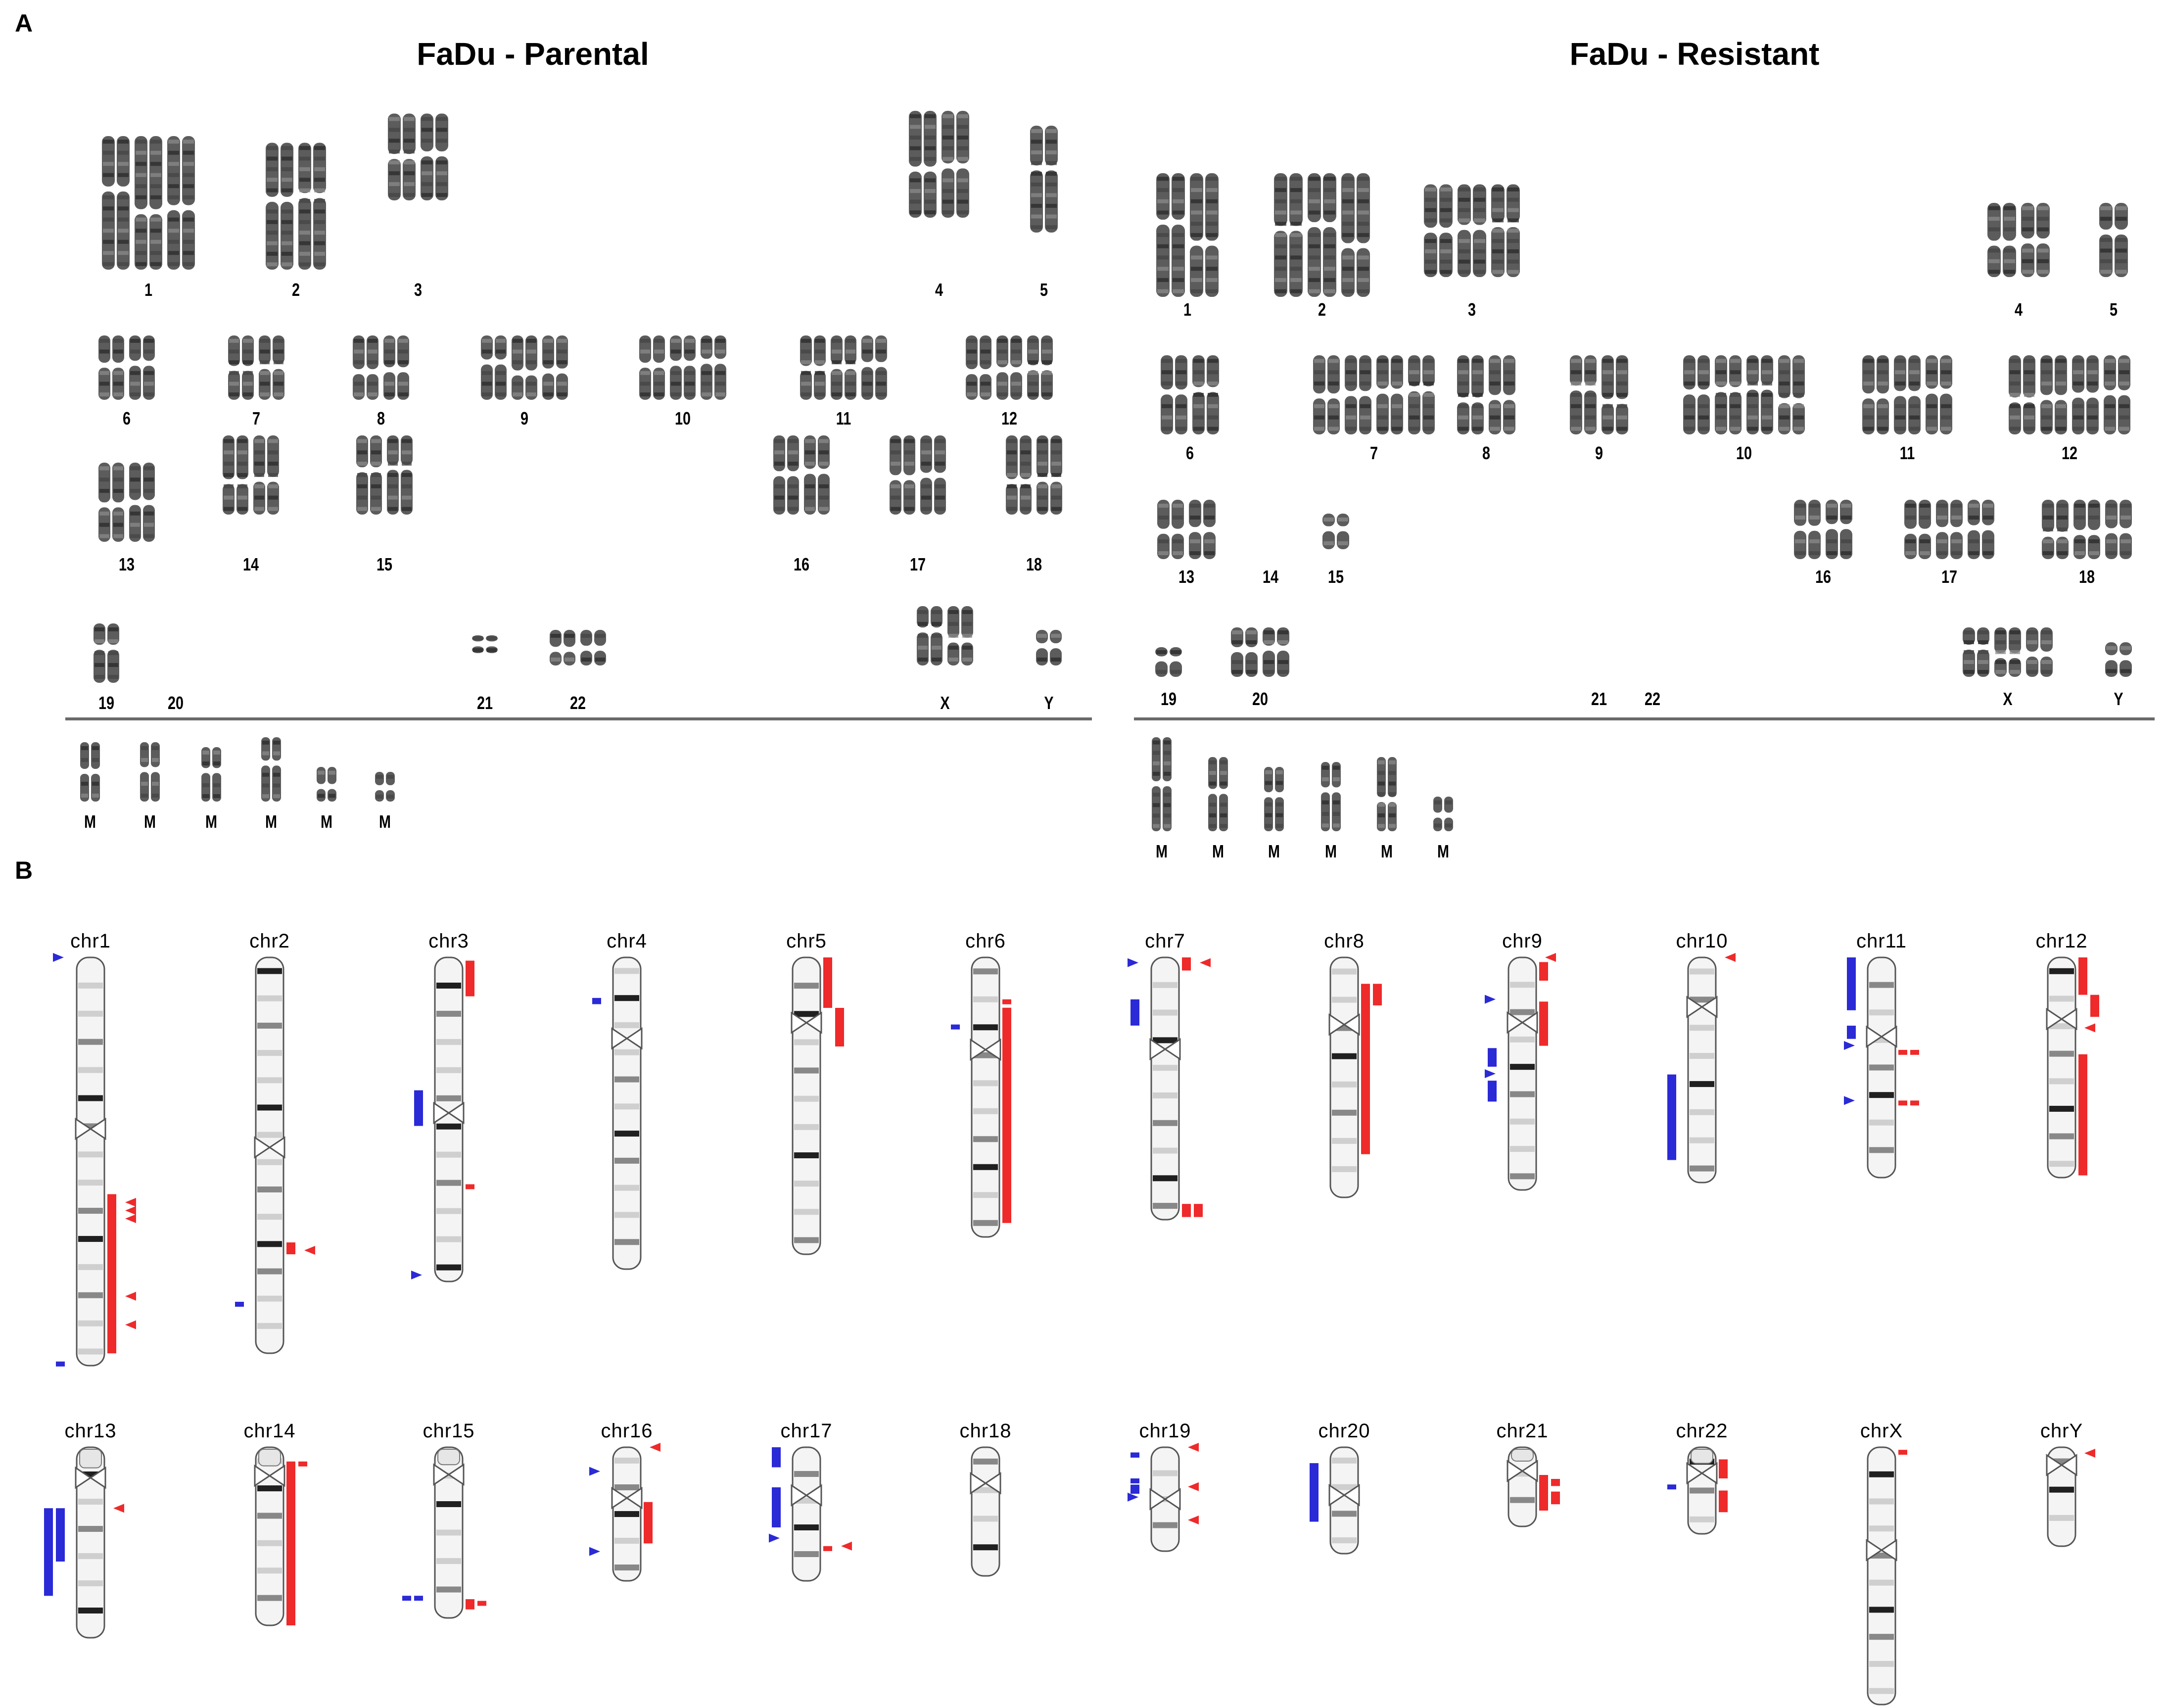 The height and width of the screenshot is (1708, 2167). Describe the element at coordinates (90, 1161) in the screenshot. I see `ideogram-chr1` at that location.